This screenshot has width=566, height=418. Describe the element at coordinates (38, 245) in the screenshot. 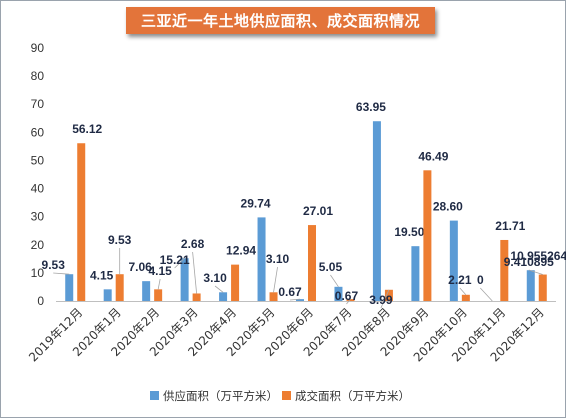

I see `y-tick-label: 20` at that location.